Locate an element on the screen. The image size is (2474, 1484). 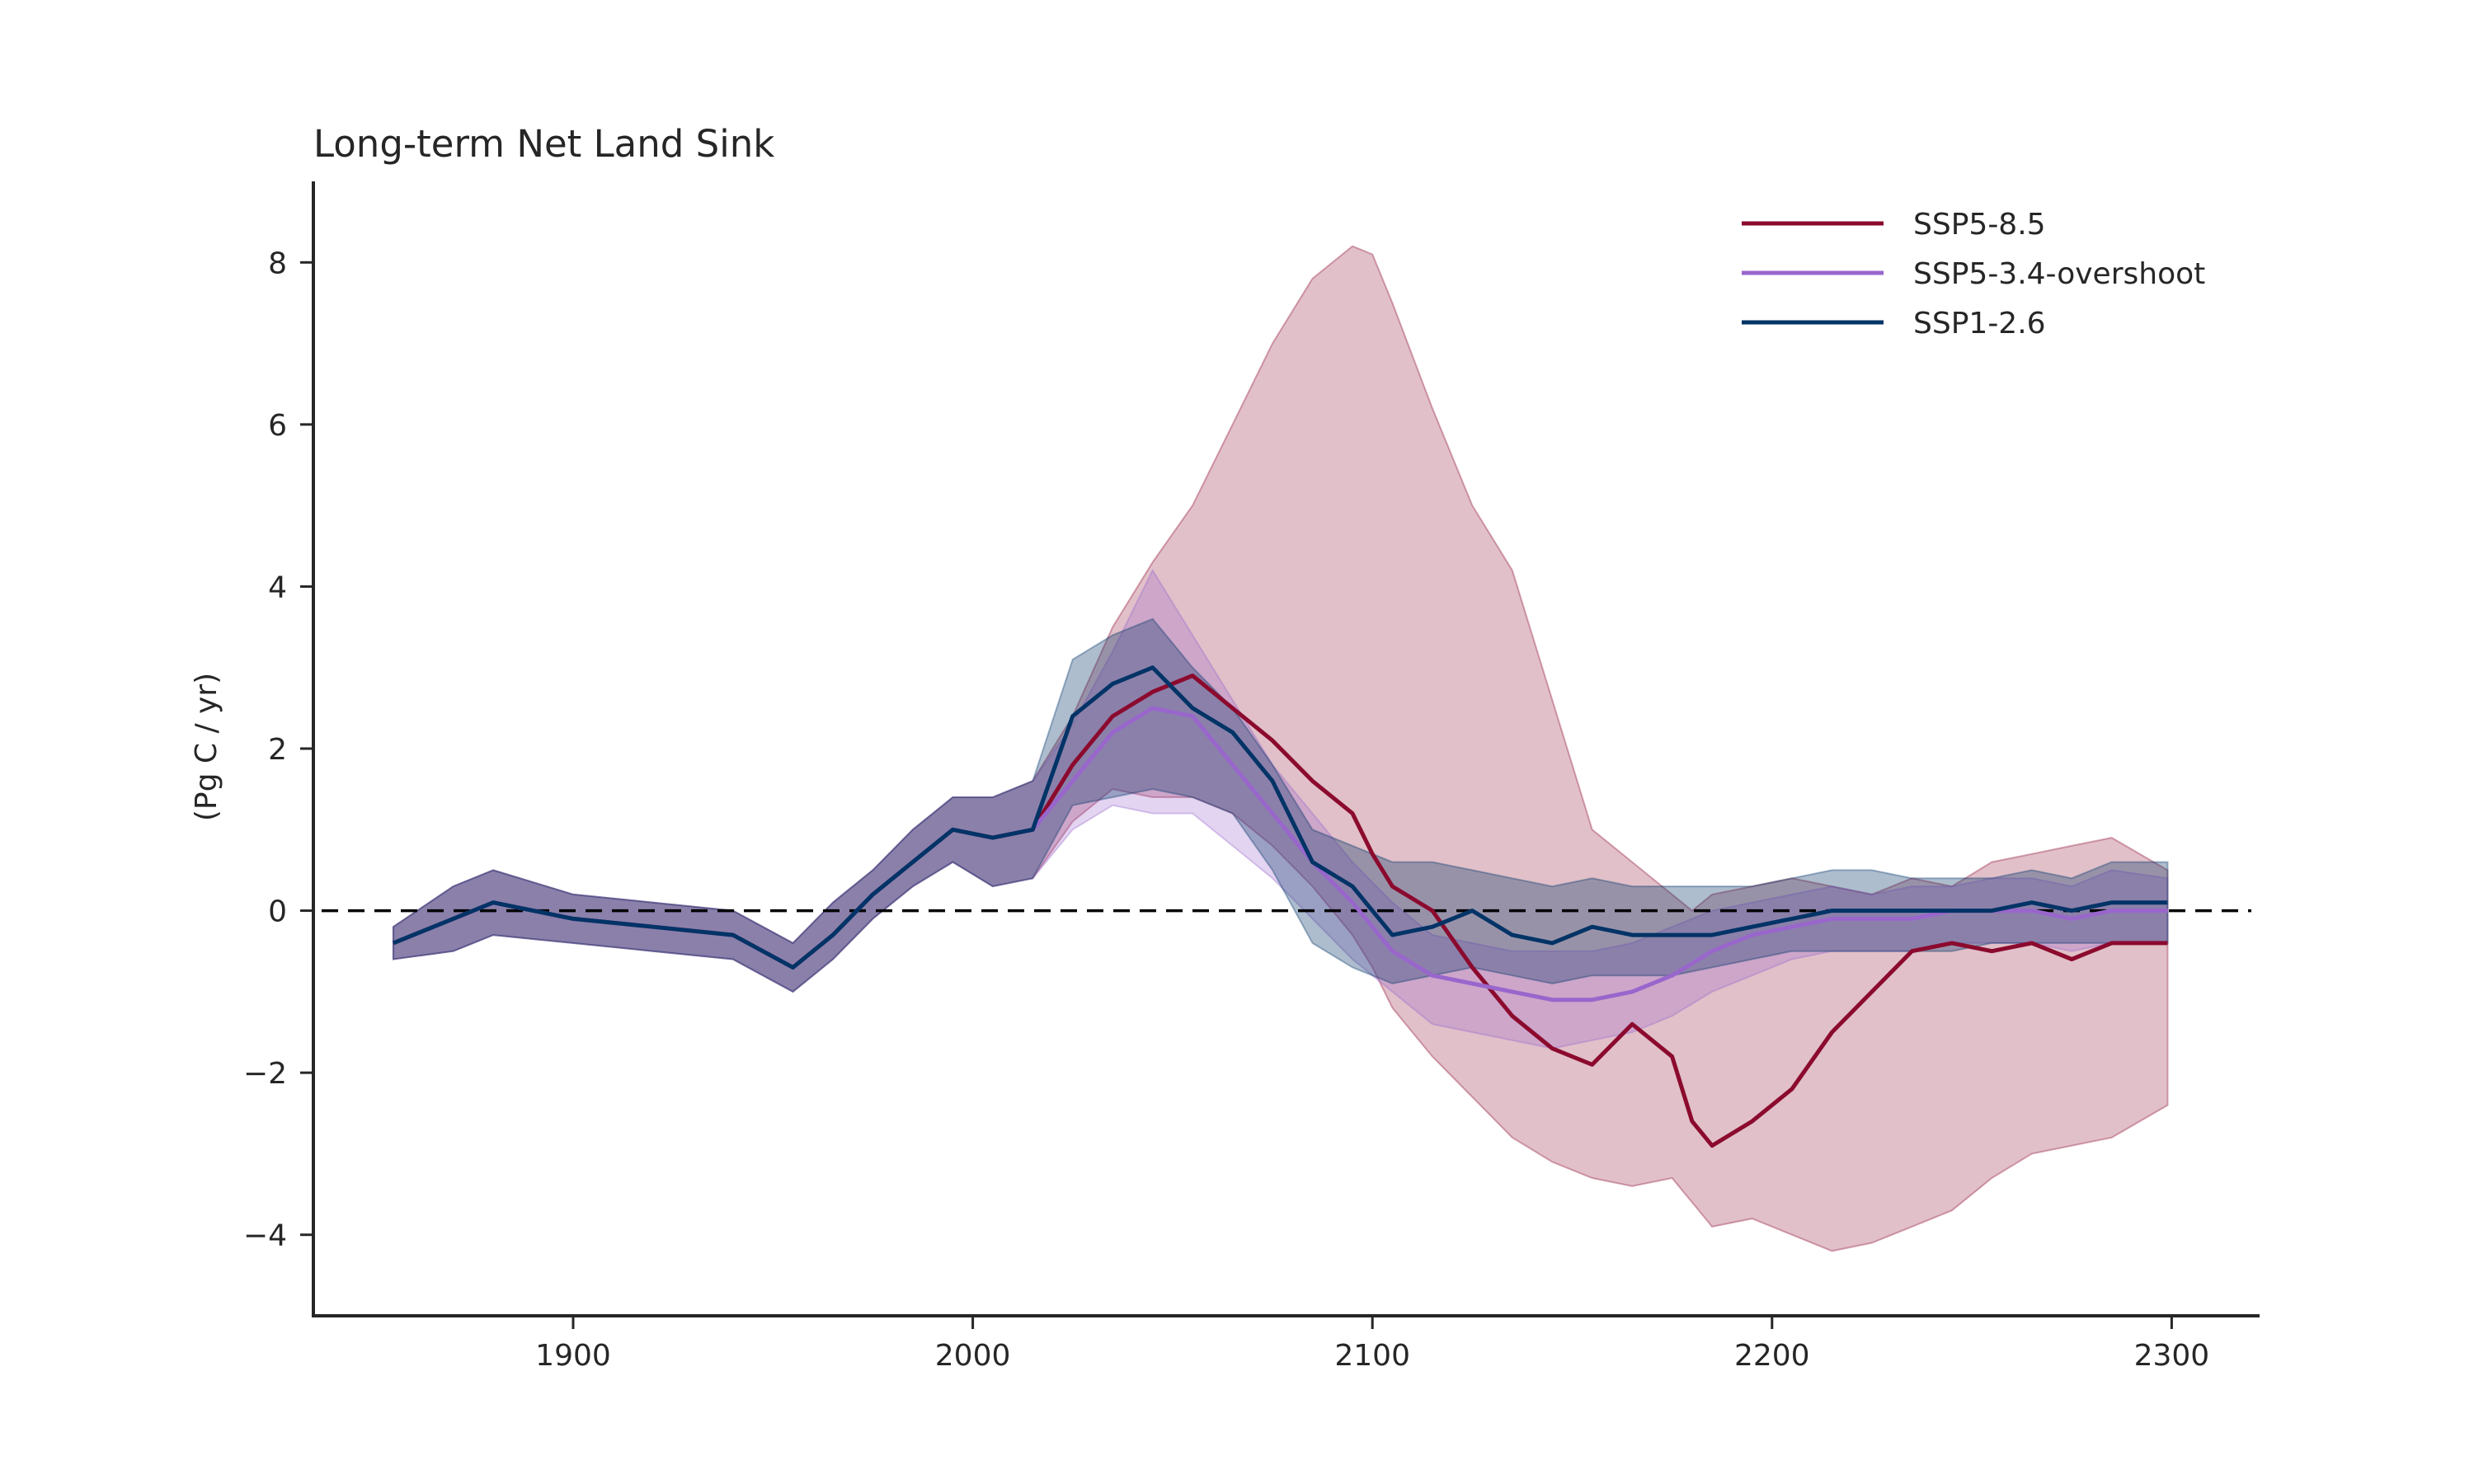
legend: SSP5-8.5 SSP5-3.4-overshoot SSP1-2.6 is located at coordinates (1973, 274).